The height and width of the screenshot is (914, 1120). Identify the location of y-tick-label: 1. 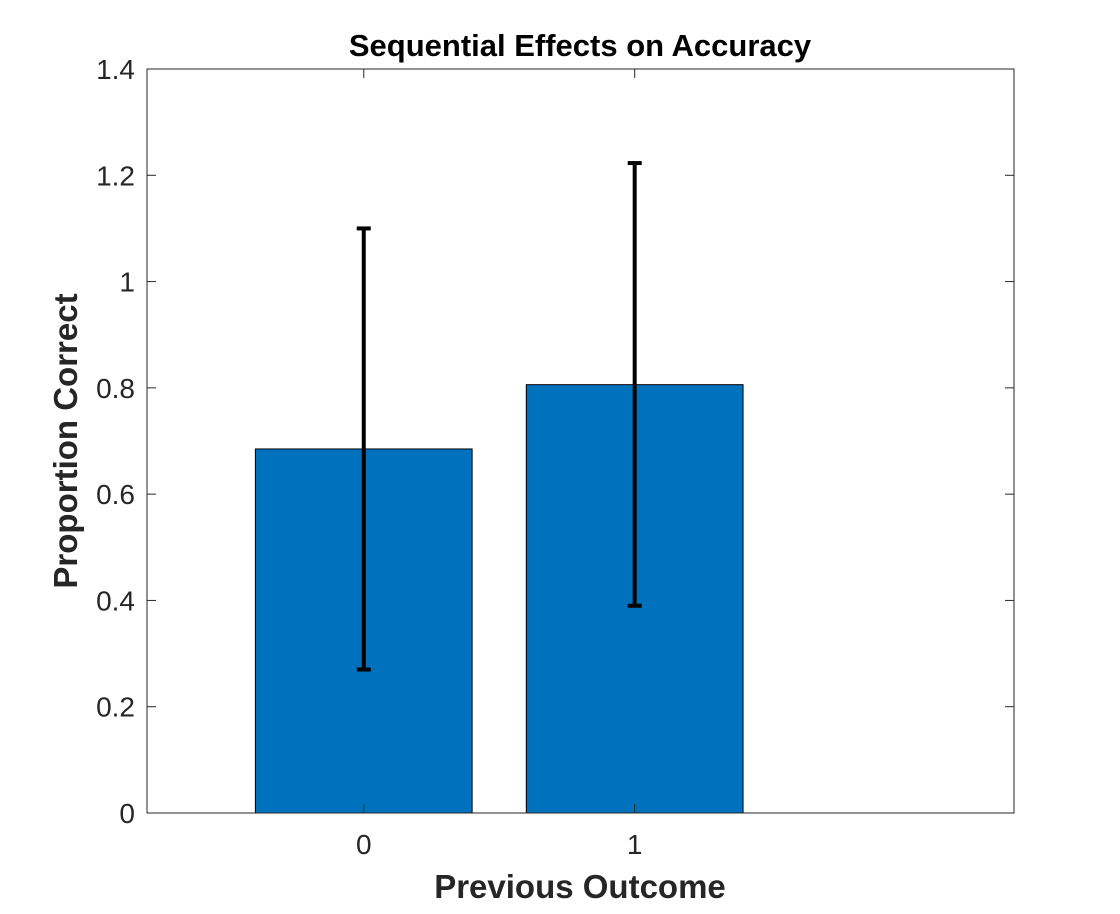
(127, 282).